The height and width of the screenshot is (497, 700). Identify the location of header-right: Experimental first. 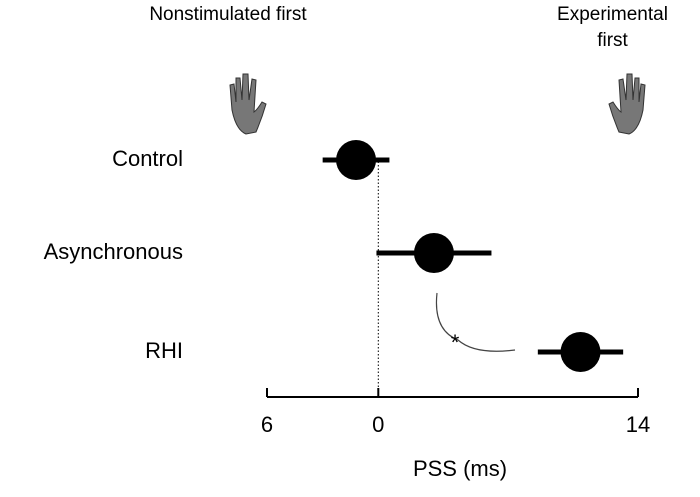
(612, 27).